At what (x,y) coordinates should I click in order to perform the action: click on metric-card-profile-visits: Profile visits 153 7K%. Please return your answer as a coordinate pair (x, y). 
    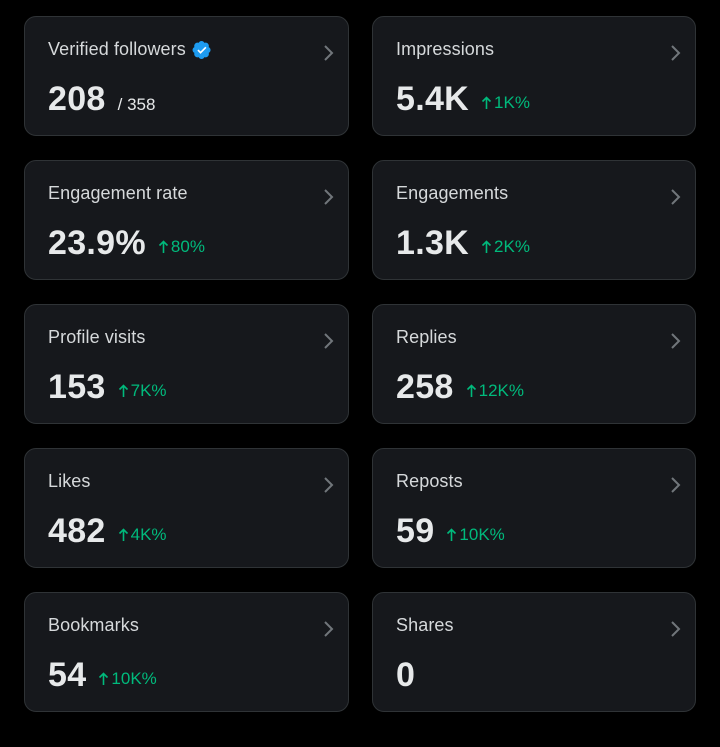
    Looking at the image, I should click on (186, 364).